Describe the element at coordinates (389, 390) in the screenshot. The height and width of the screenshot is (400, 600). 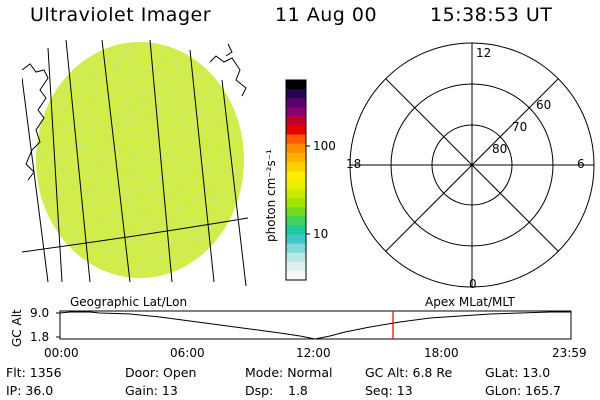
I see `sequence-number: Seq: 13` at that location.